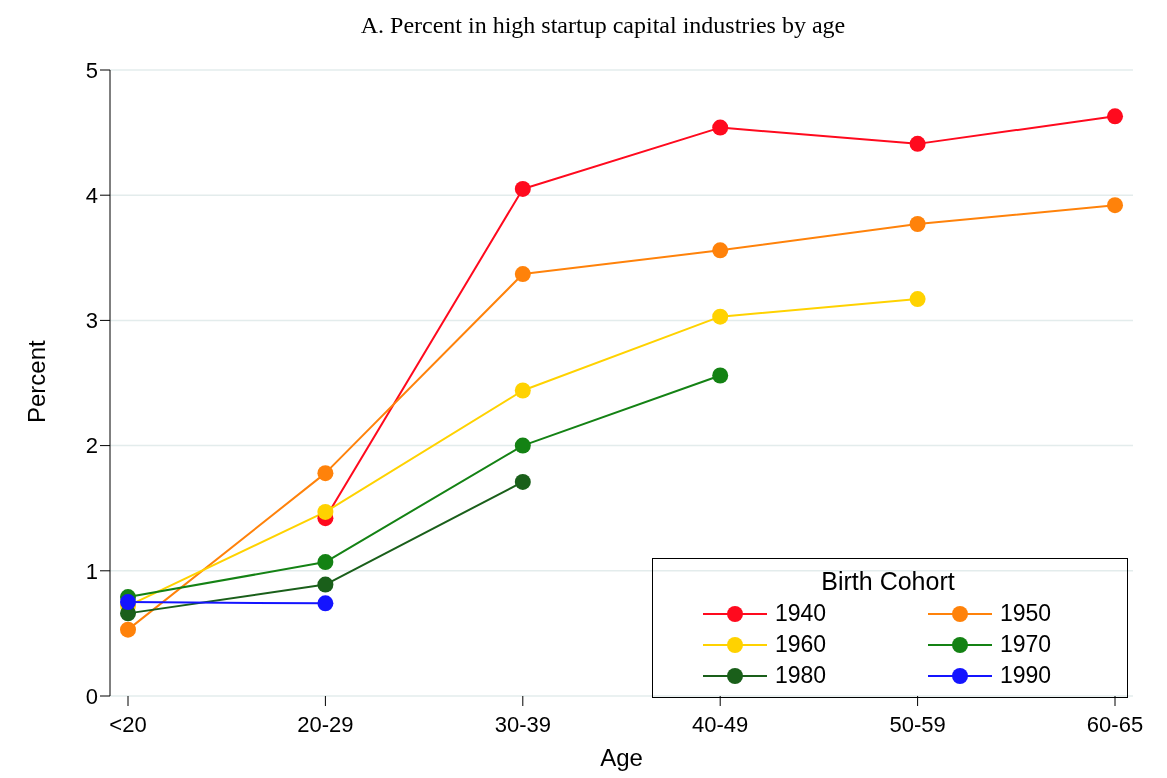 The height and width of the screenshot is (778, 1167). Describe the element at coordinates (801, 613) in the screenshot. I see `legend-label: 1940` at that location.